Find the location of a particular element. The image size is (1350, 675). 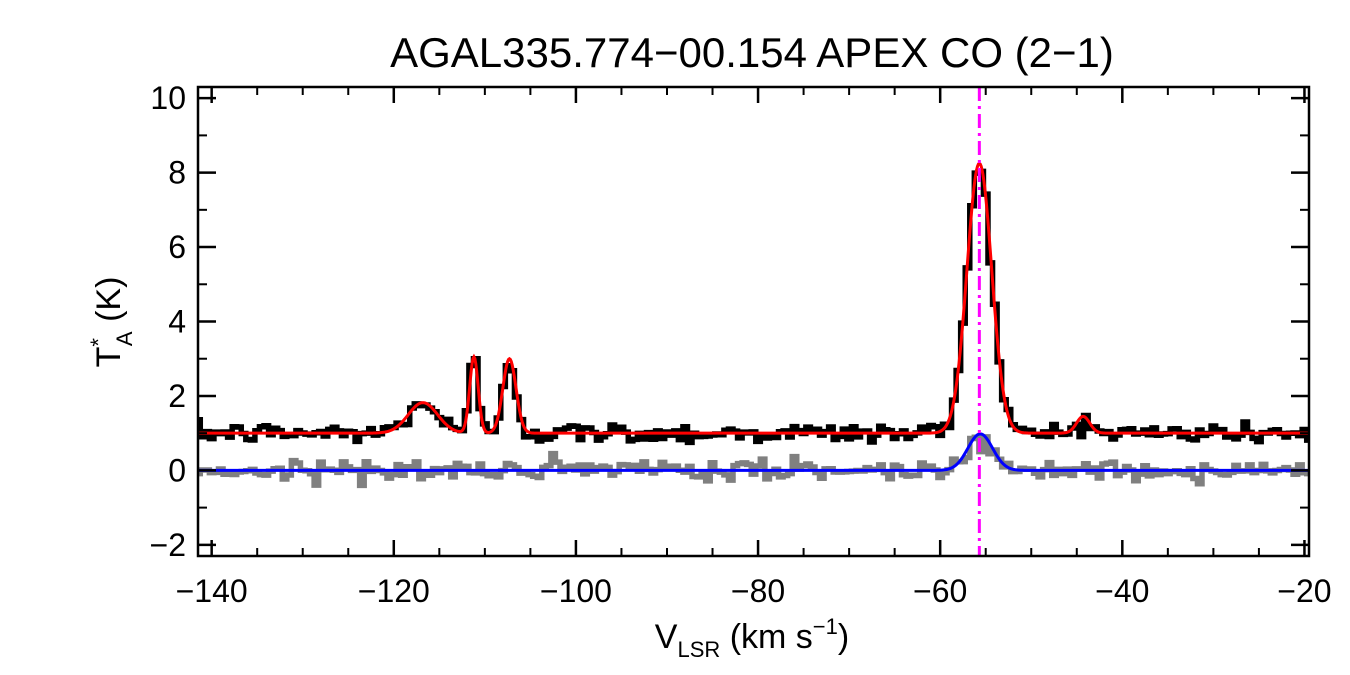

x-tick-label: −60 is located at coordinates (940, 591).